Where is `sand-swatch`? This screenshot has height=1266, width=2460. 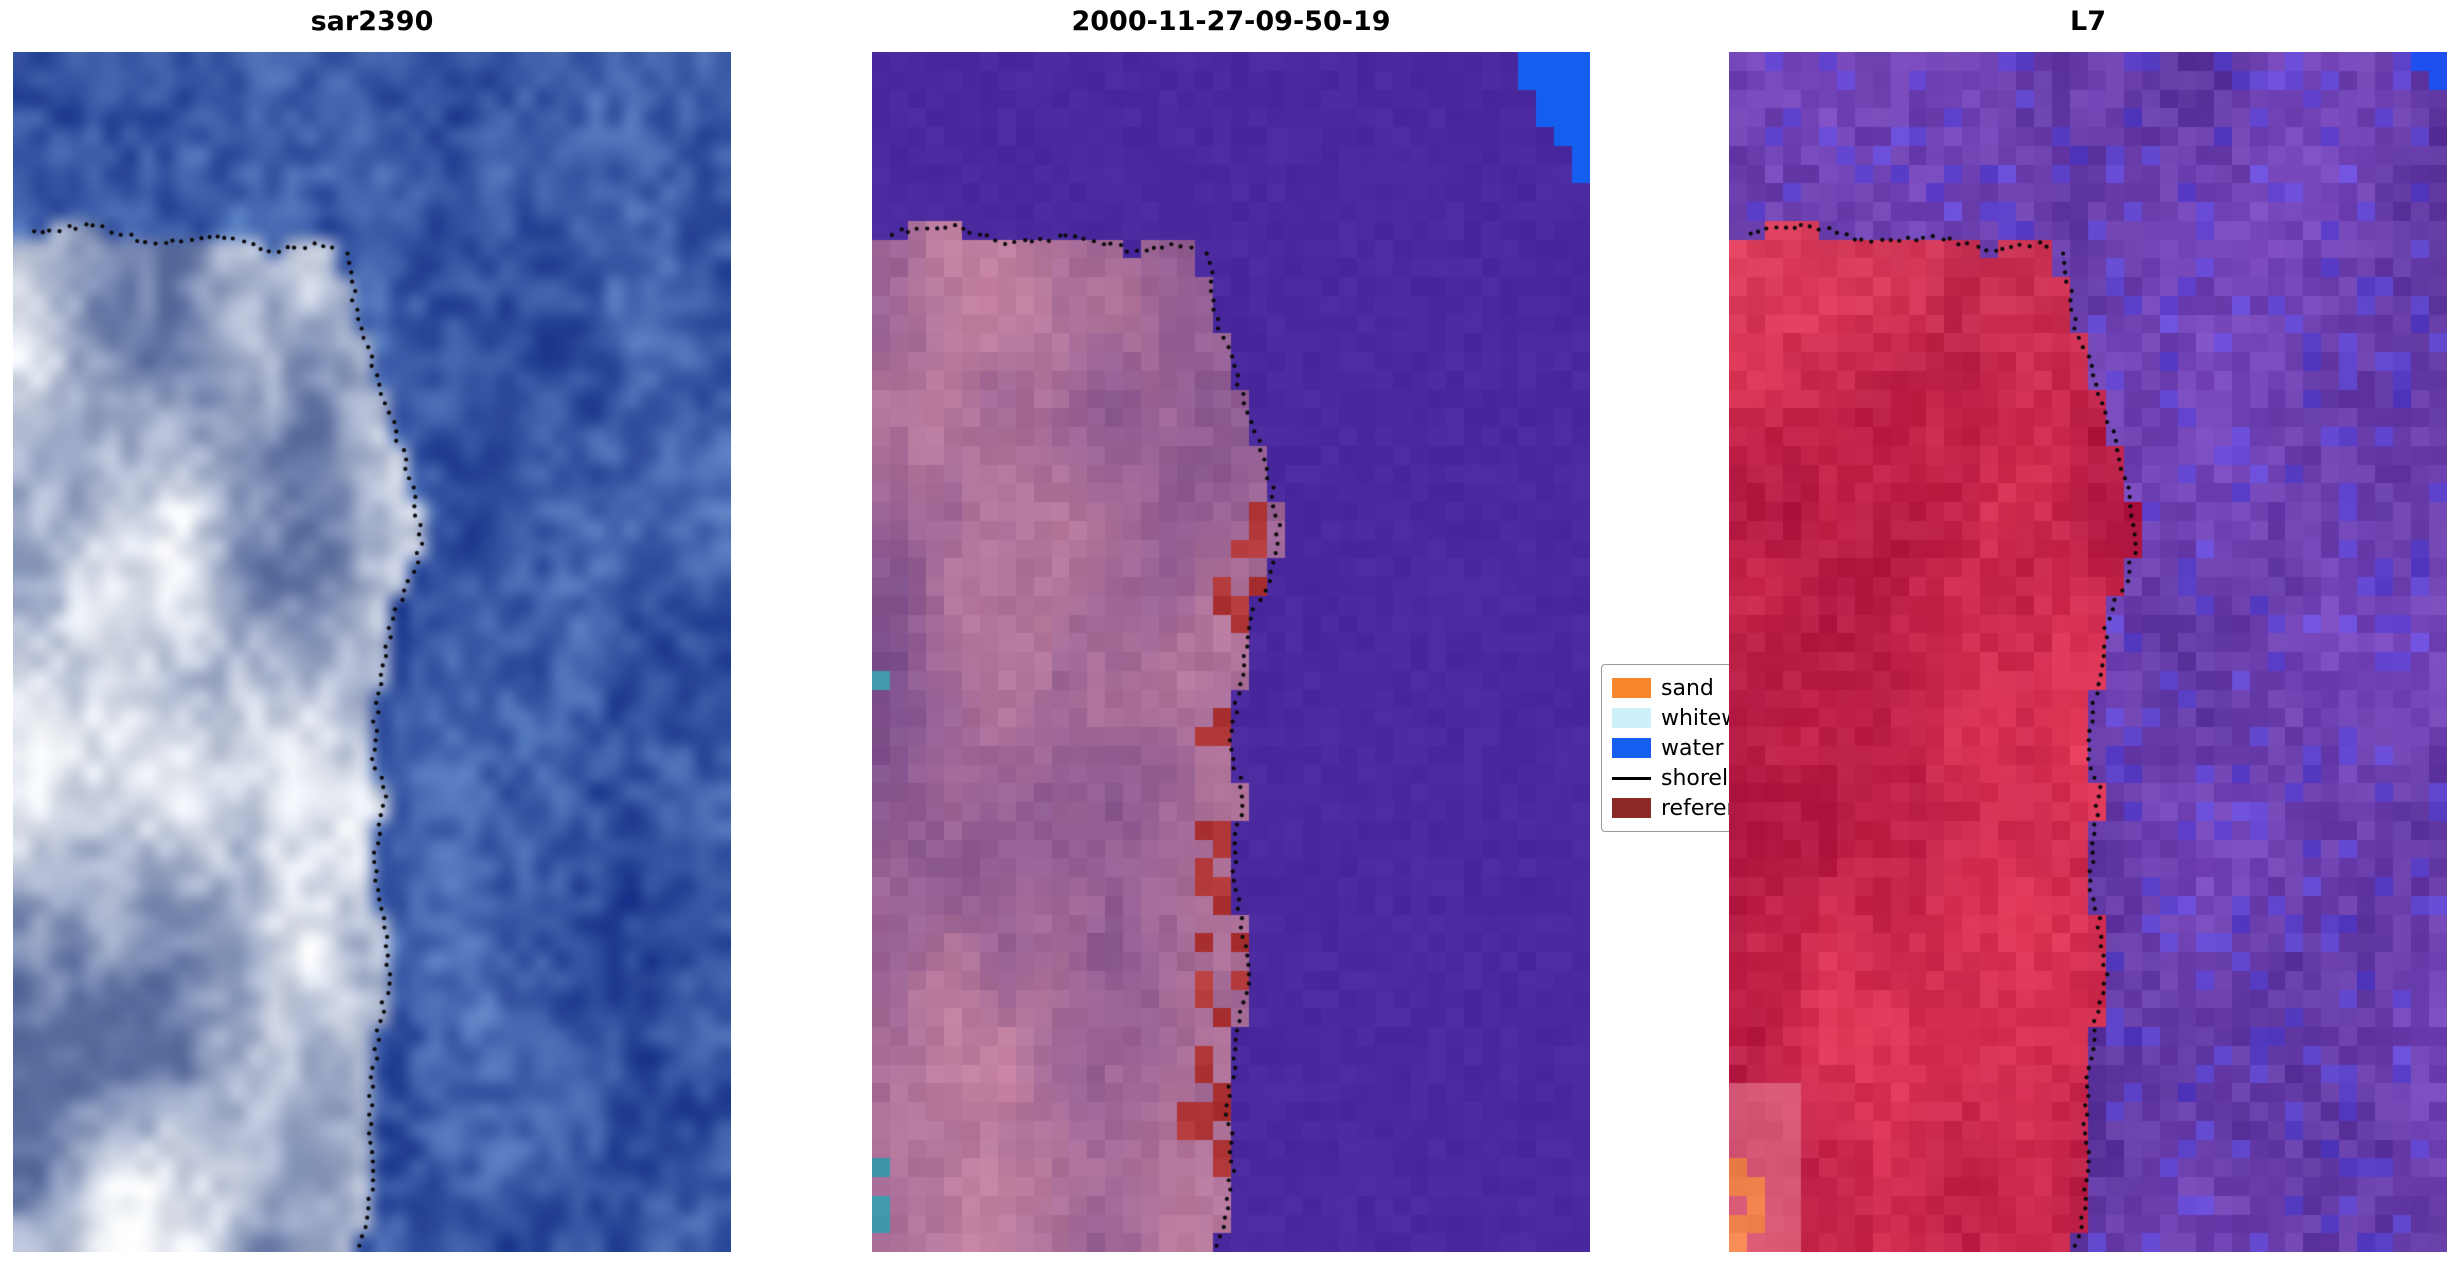
sand-swatch is located at coordinates (1631, 688).